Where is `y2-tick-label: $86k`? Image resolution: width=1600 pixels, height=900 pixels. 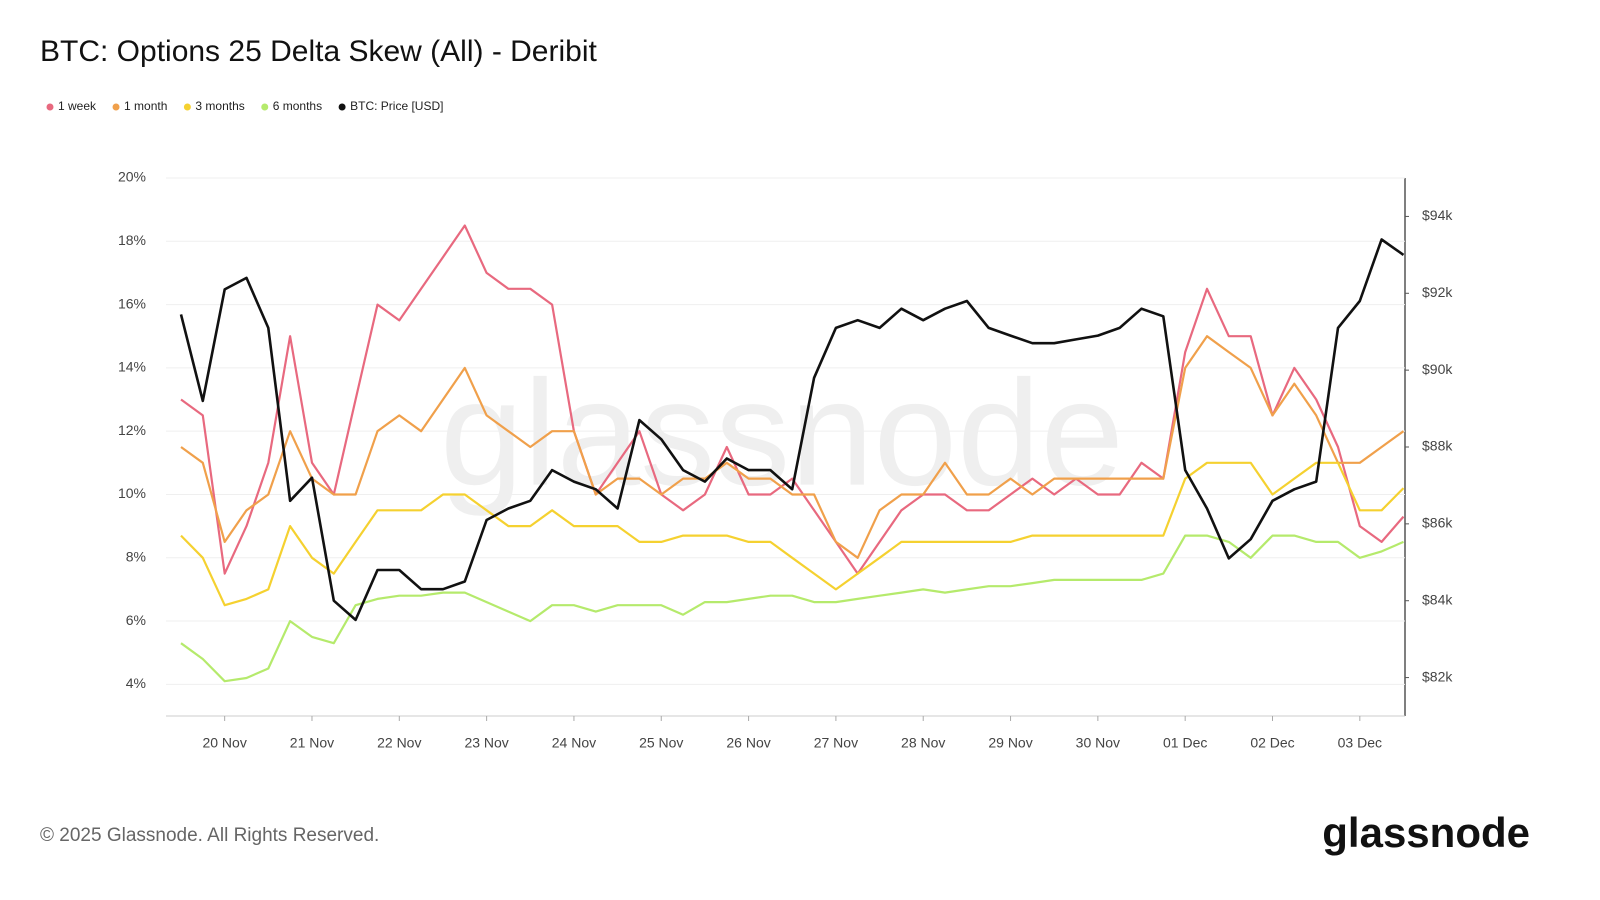 y2-tick-label: $86k is located at coordinates (1437, 523).